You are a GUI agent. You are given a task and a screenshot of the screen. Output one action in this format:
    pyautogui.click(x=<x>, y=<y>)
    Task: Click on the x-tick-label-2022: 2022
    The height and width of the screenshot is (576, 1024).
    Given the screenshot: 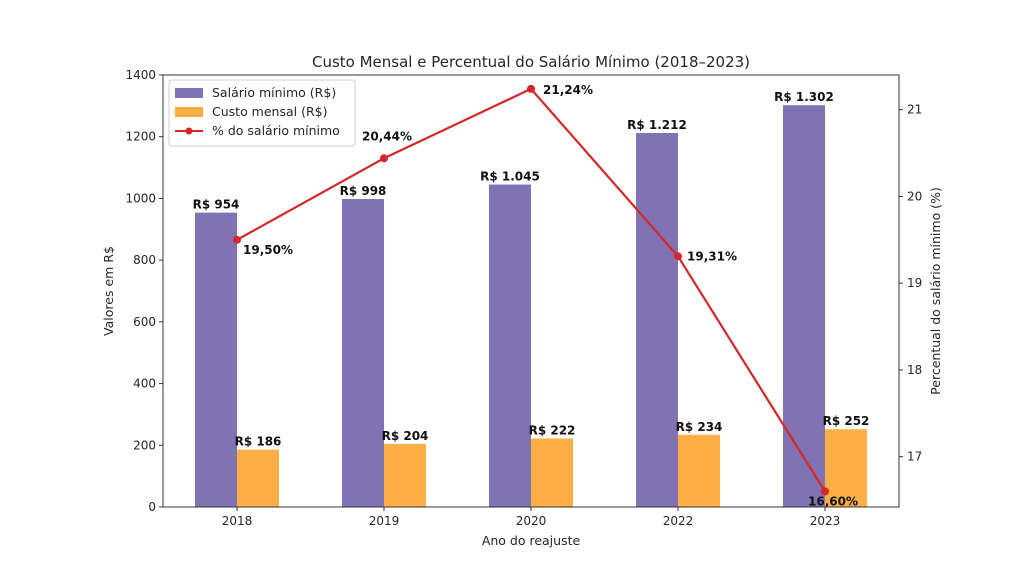 What is the action you would take?
    pyautogui.click(x=678, y=521)
    